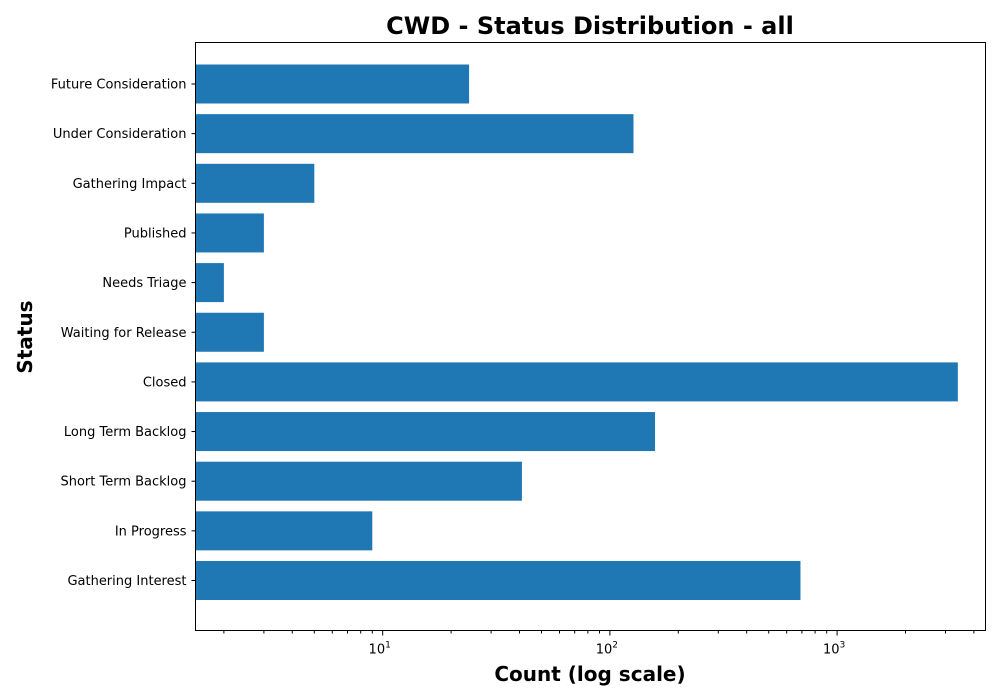  What do you see at coordinates (834, 649) in the screenshot?
I see `x-tick-label-1e3: 10³` at bounding box center [834, 649].